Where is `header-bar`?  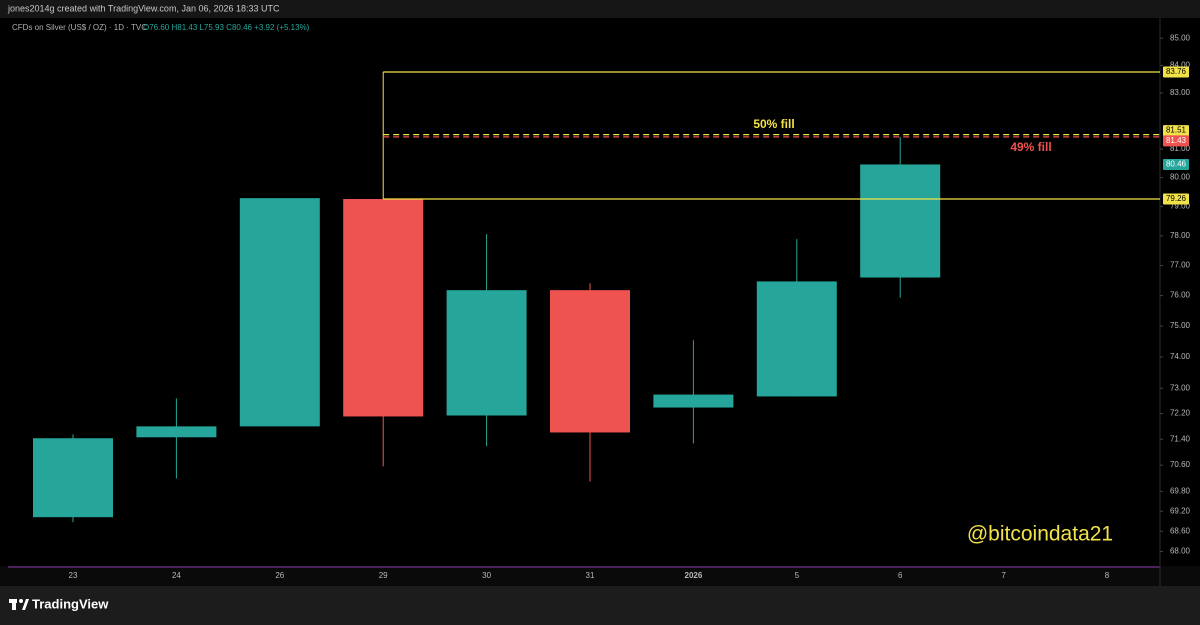
header-bar is located at coordinates (600, 9).